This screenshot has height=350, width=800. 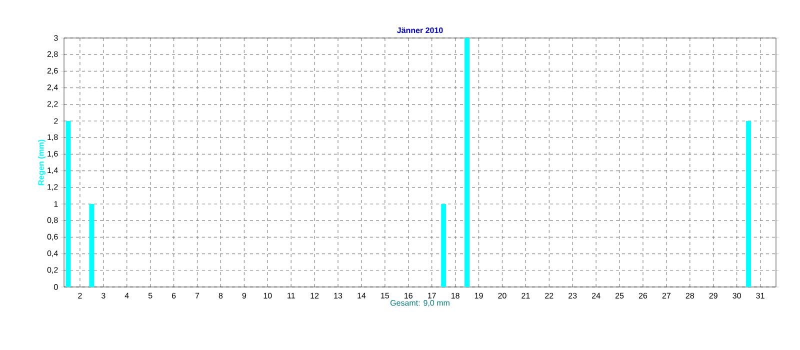 What do you see at coordinates (549, 295) in the screenshot?
I see `x-tick-label: 22` at bounding box center [549, 295].